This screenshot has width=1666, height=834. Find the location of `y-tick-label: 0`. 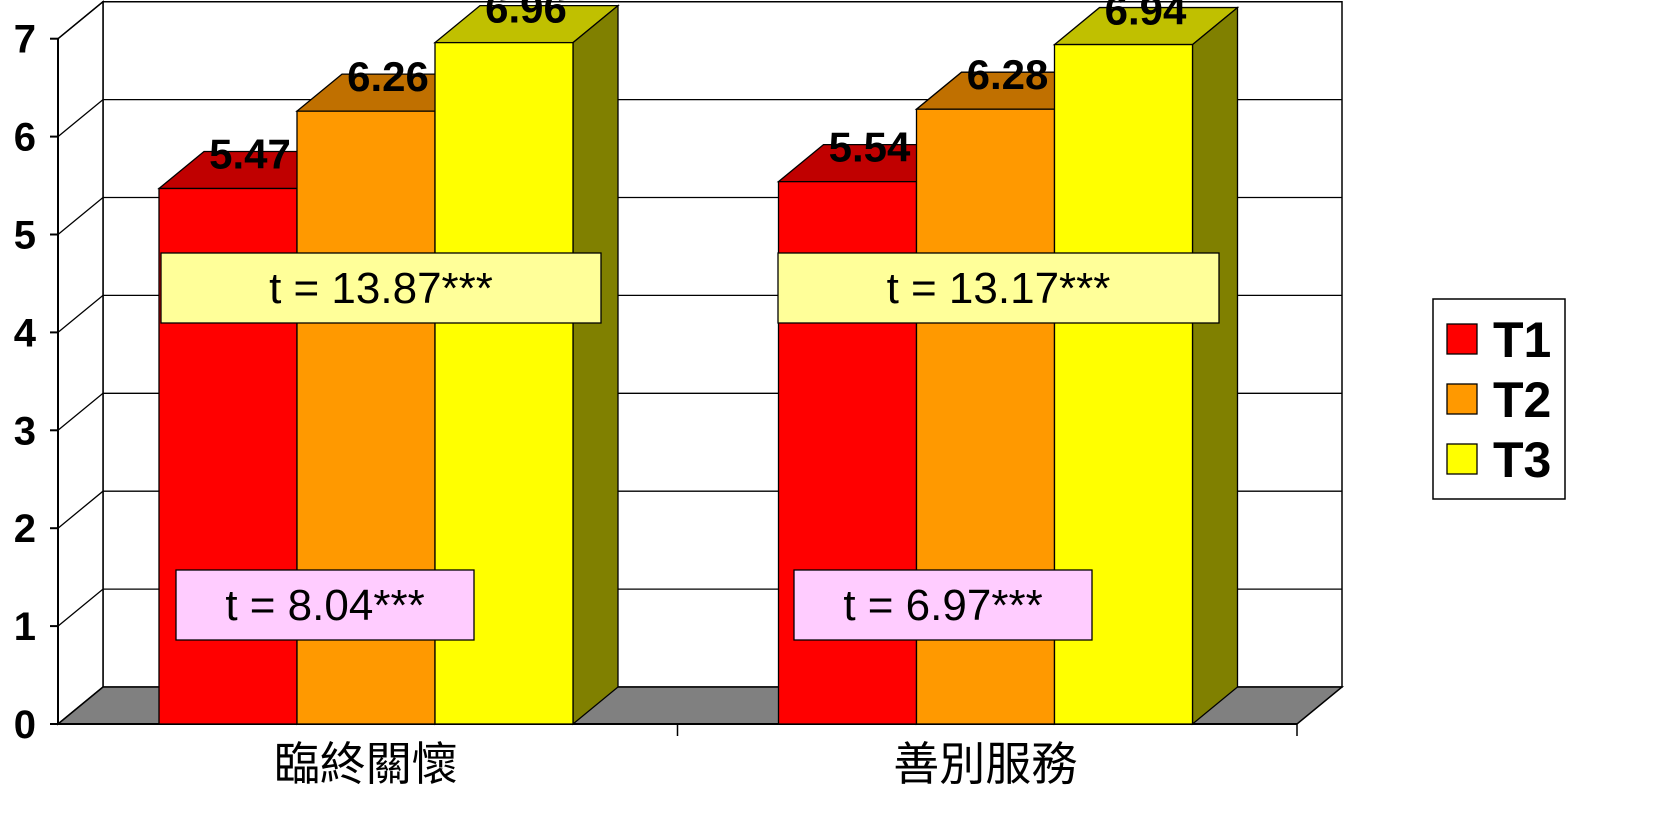

y-tick-label: 0 is located at coordinates (25, 725).